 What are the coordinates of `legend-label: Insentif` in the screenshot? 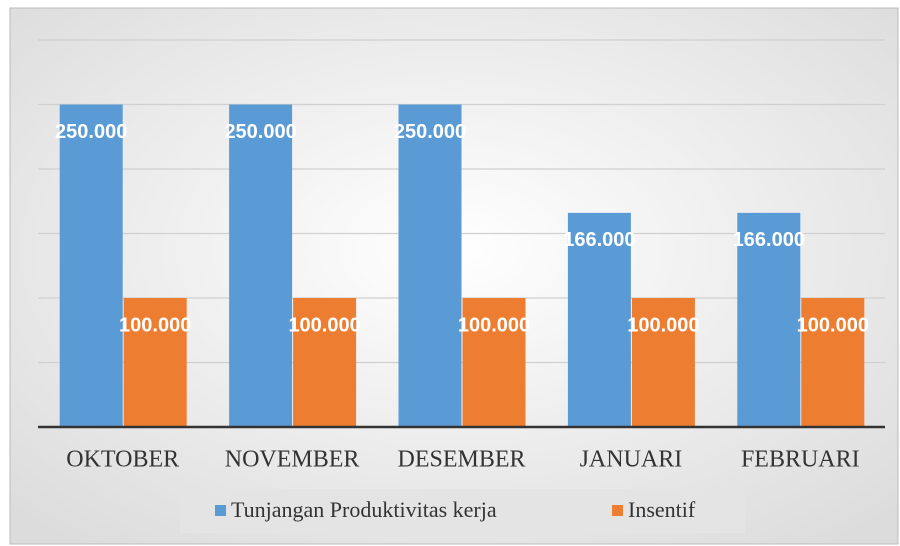 It's located at (662, 509).